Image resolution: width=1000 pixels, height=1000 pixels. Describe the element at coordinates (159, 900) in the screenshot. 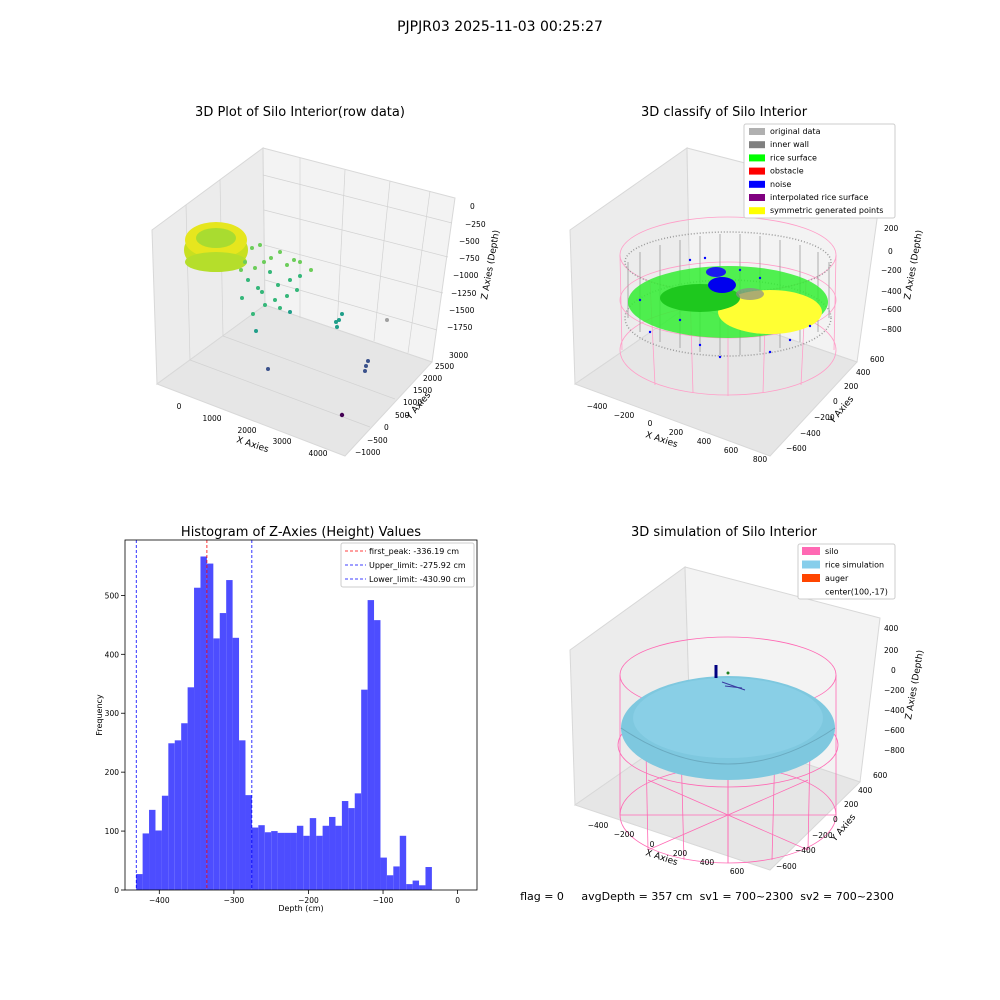

I see `hist-xtick-label: −400` at that location.